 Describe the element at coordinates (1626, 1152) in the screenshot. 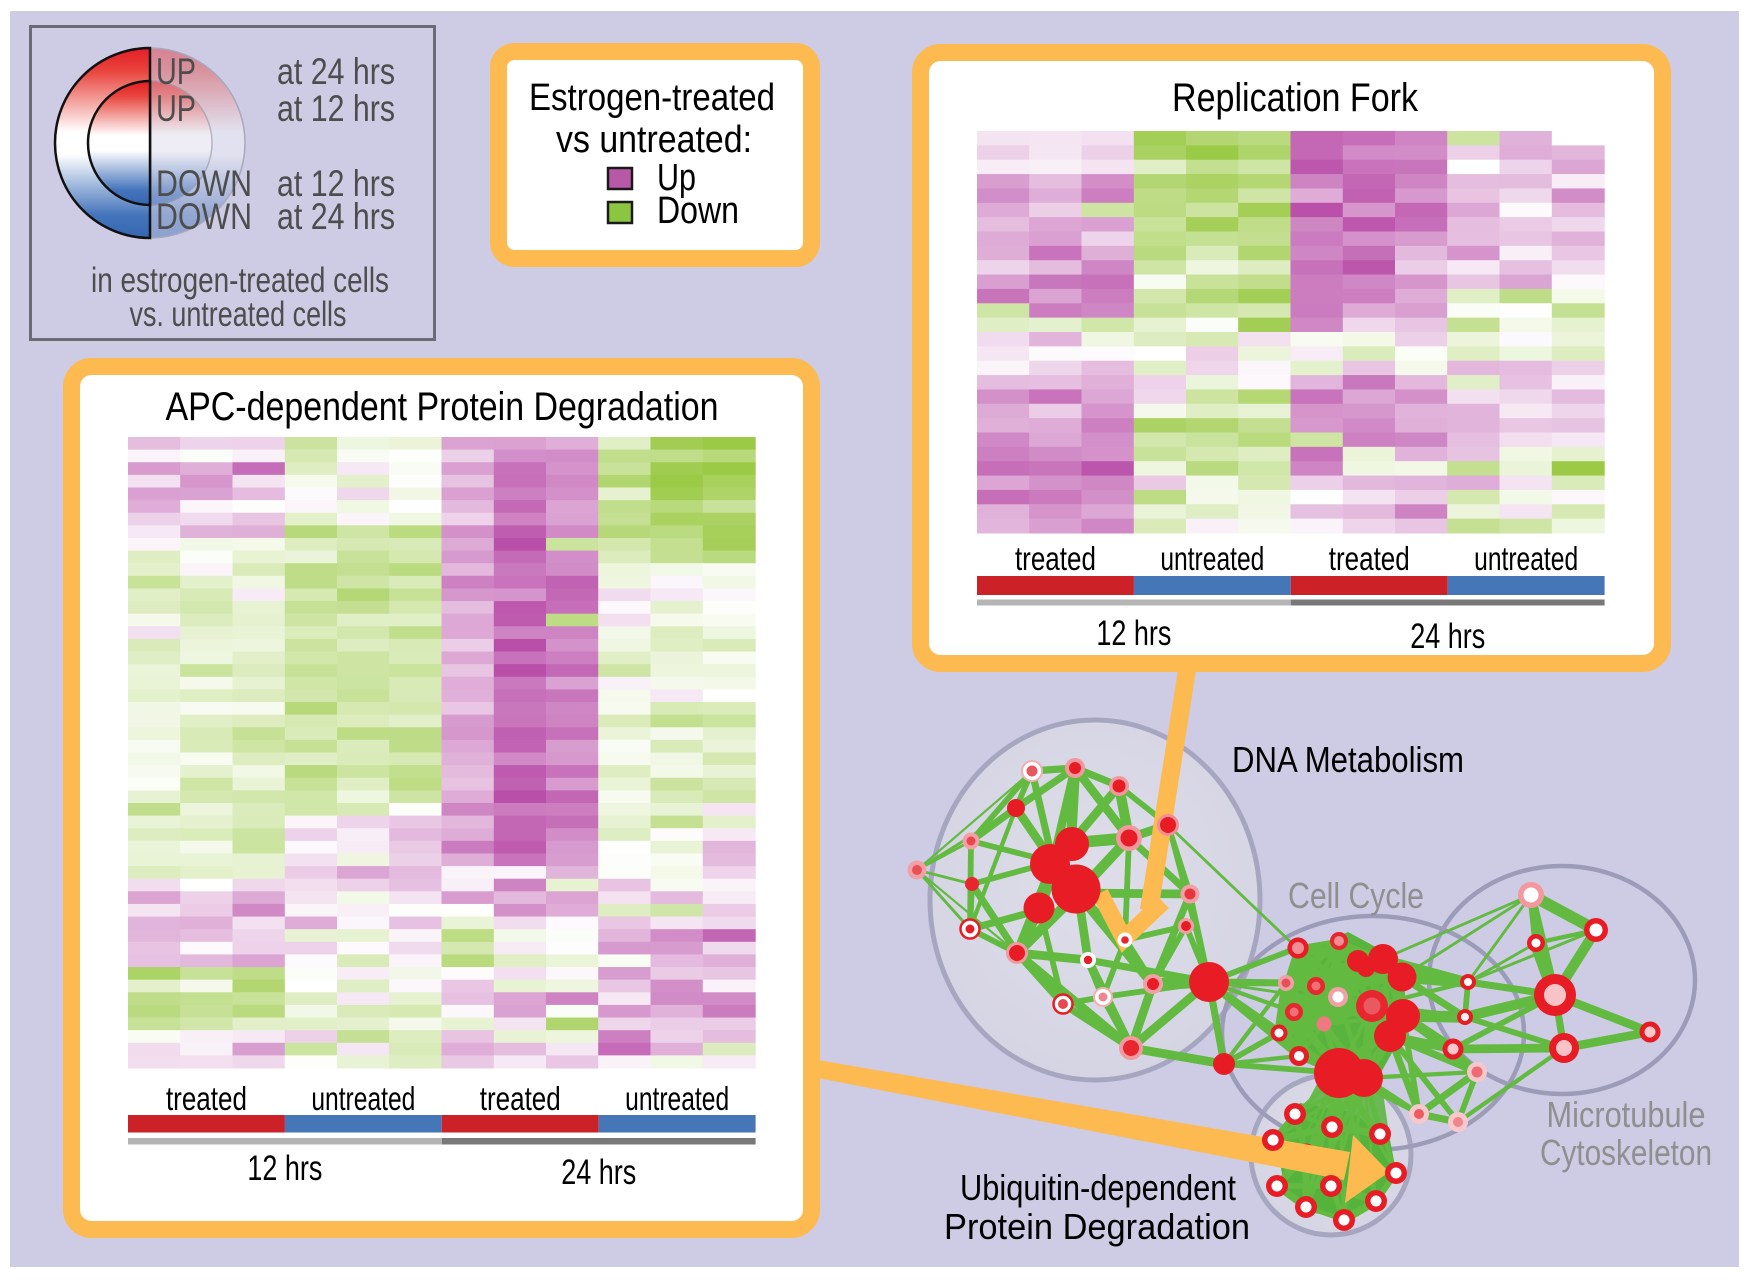

I see `svg-text: Cytoskeleton` at that location.